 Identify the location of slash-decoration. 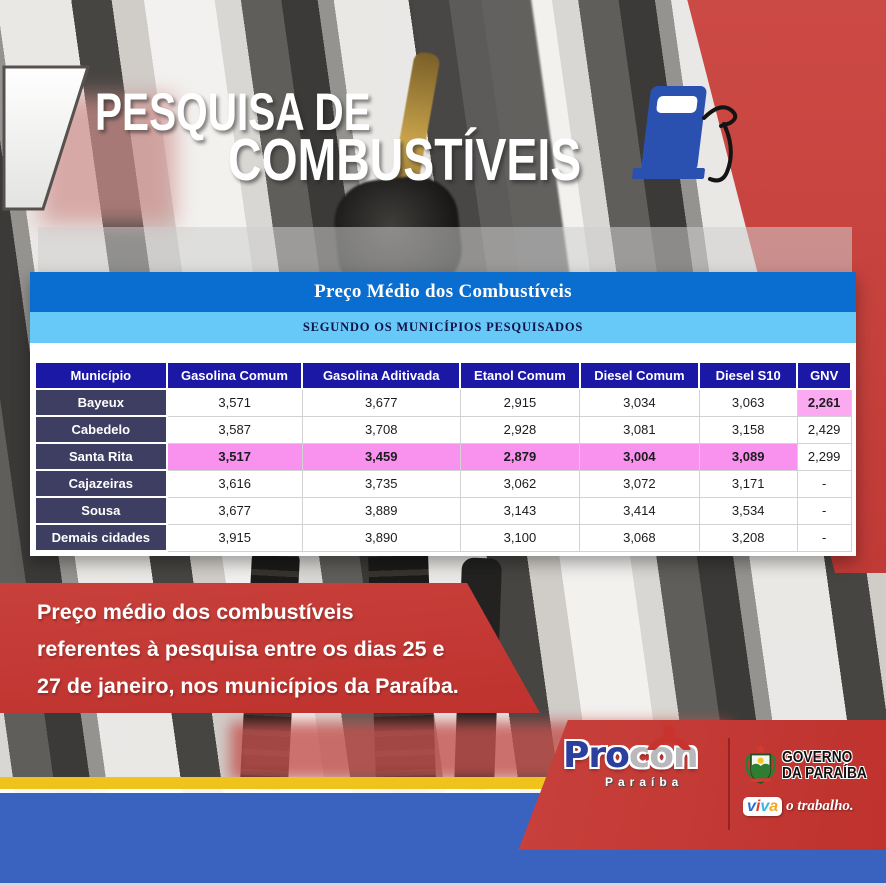
(47, 140).